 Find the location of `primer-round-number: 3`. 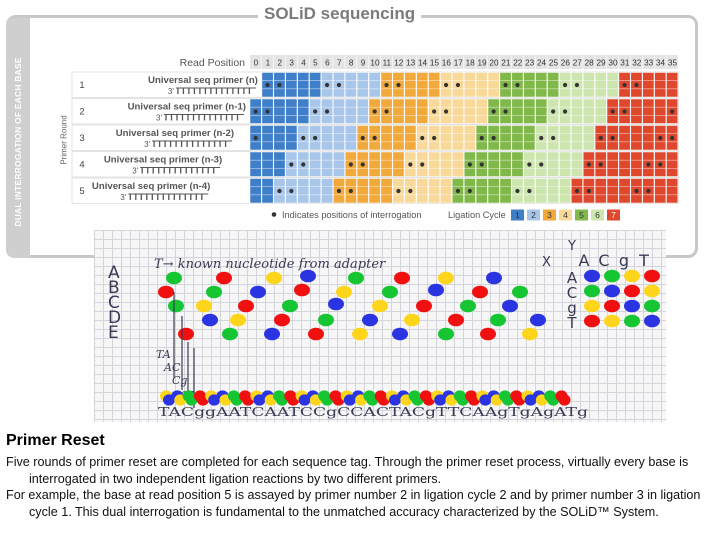

primer-round-number: 3 is located at coordinates (81, 138).